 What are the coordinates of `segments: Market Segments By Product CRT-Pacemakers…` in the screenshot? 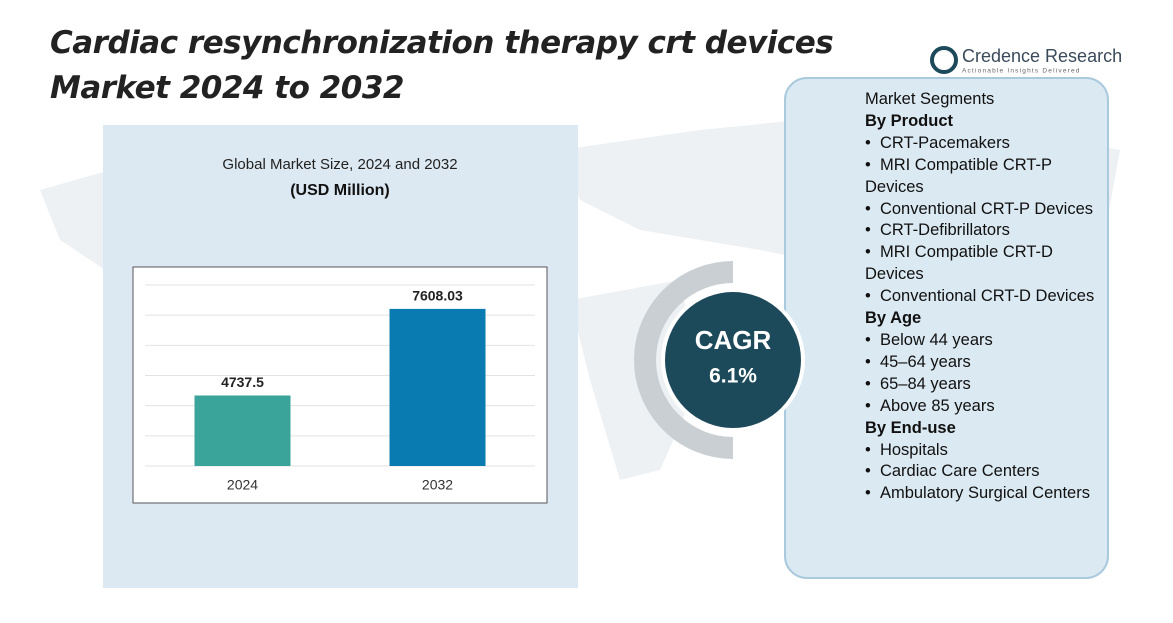 It's located at (981, 297).